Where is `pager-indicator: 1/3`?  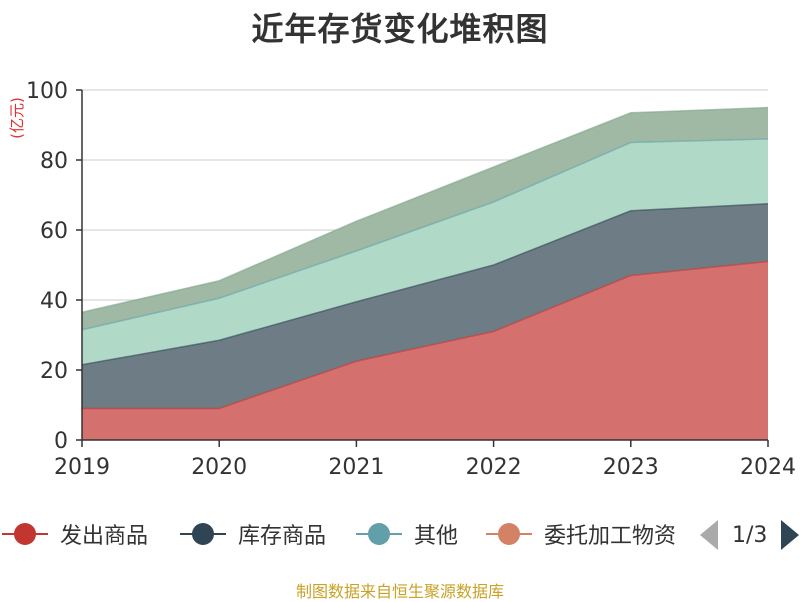 pager-indicator: 1/3 is located at coordinates (750, 535).